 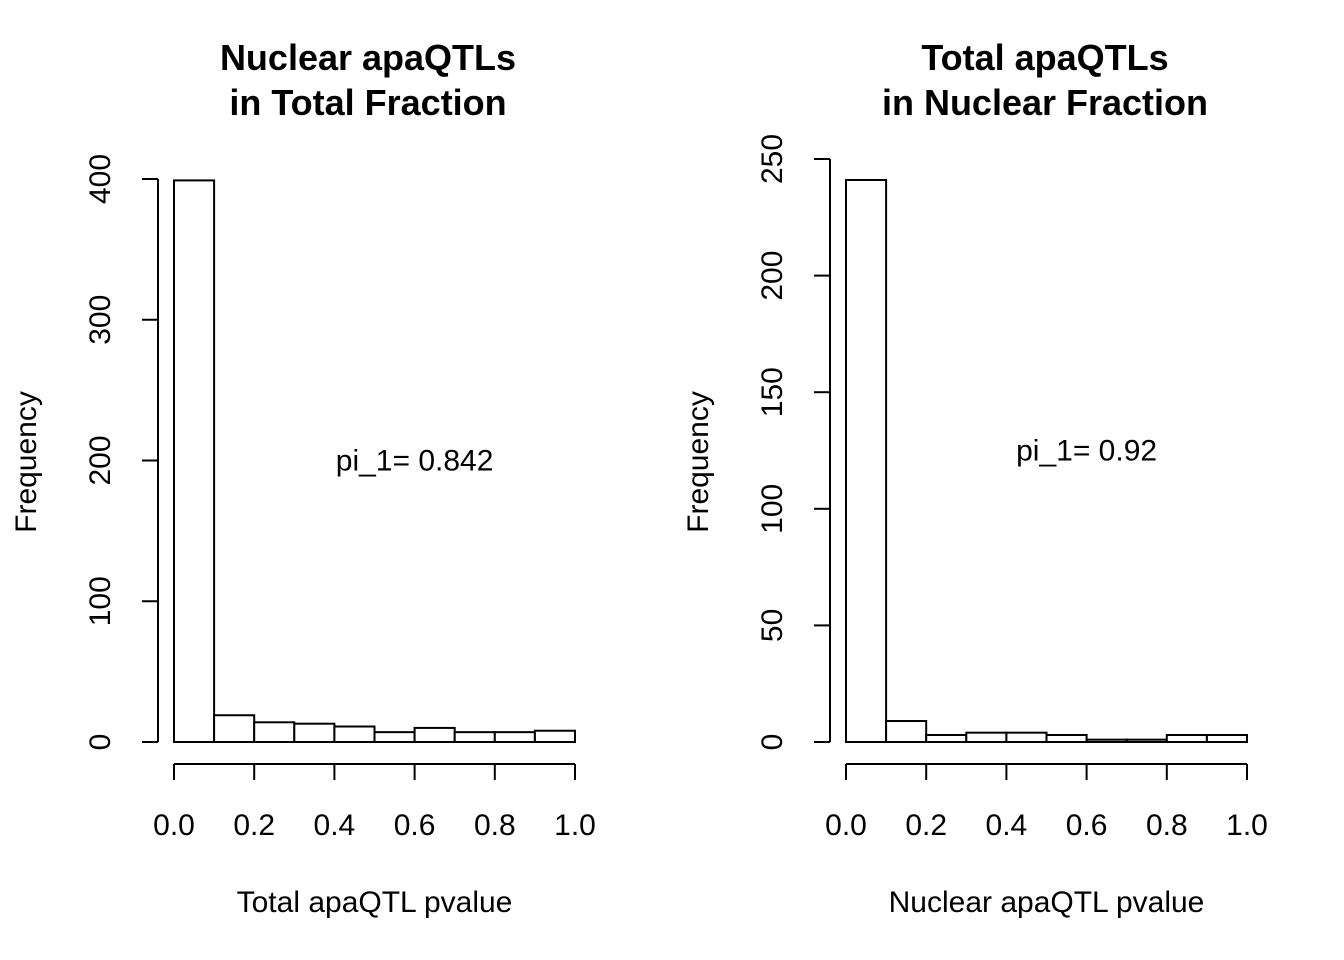 What do you see at coordinates (100, 320) in the screenshot?
I see `y-tick-label: 300` at bounding box center [100, 320].